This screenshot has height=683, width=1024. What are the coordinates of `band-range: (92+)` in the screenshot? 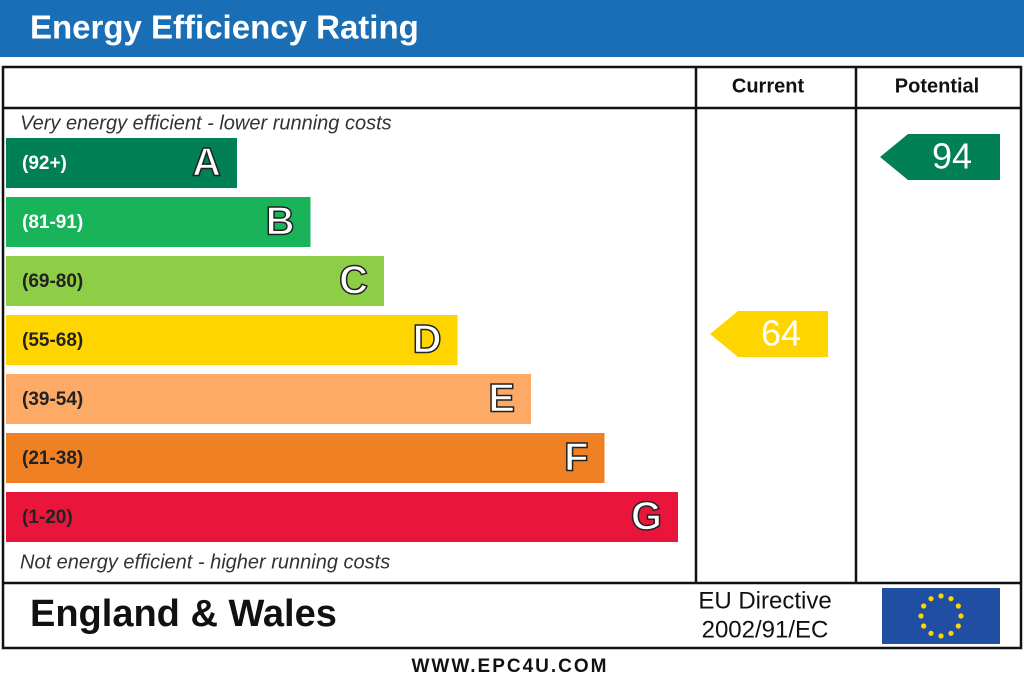 It's located at (44, 163).